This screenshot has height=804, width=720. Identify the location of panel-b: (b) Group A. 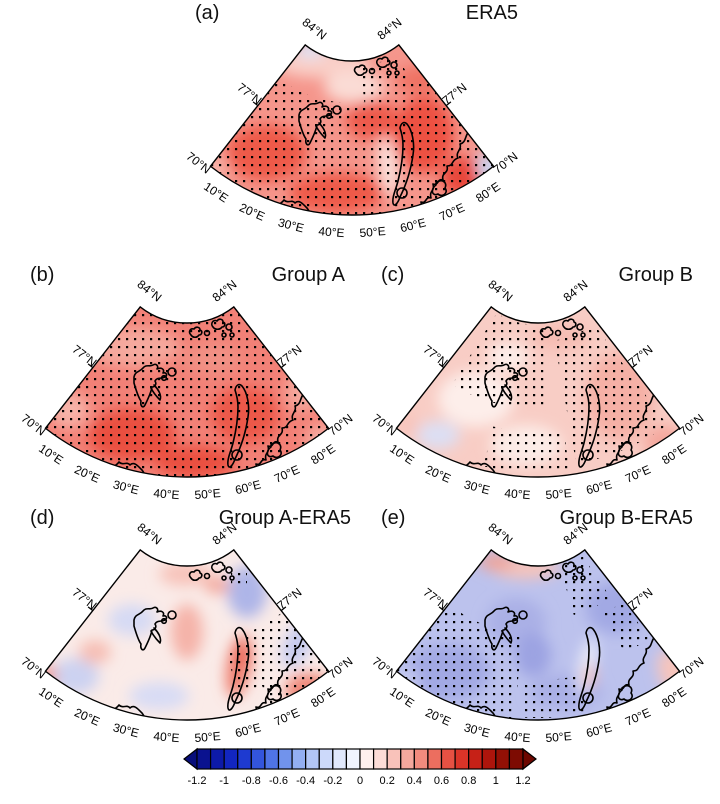
(187, 388).